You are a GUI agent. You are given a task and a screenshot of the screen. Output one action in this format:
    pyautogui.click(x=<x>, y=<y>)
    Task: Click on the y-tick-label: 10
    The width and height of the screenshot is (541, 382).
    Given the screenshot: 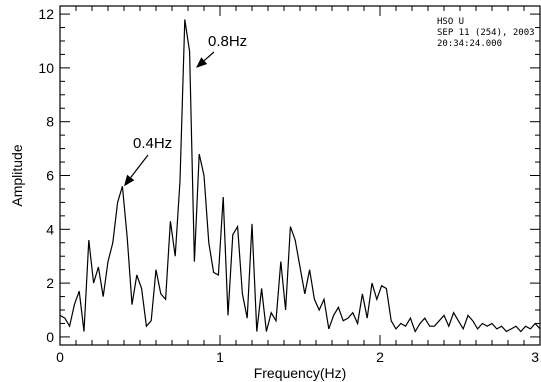 What is the action you would take?
    pyautogui.click(x=46, y=68)
    